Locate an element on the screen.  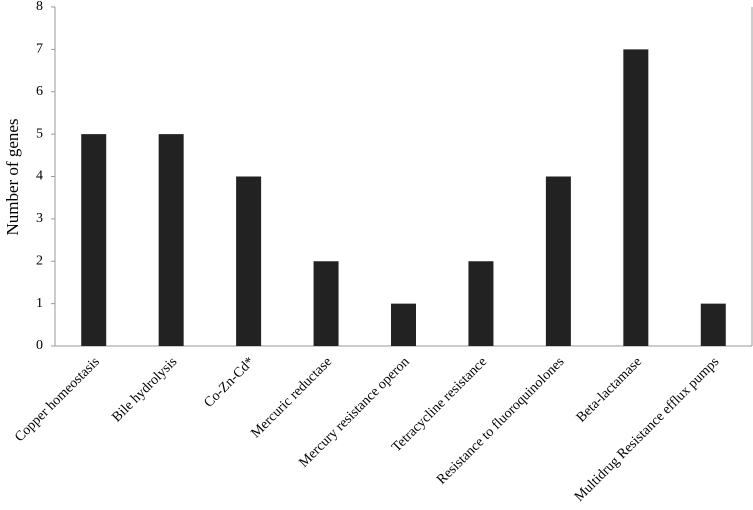
y-tick-label: 3 is located at coordinates (39, 218).